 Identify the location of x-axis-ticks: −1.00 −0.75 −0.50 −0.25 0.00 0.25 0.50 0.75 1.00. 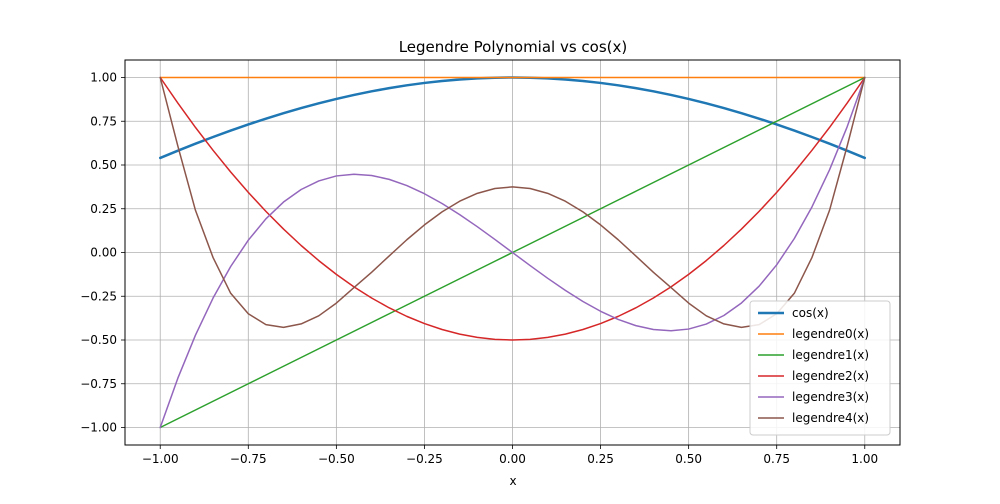
(510, 455).